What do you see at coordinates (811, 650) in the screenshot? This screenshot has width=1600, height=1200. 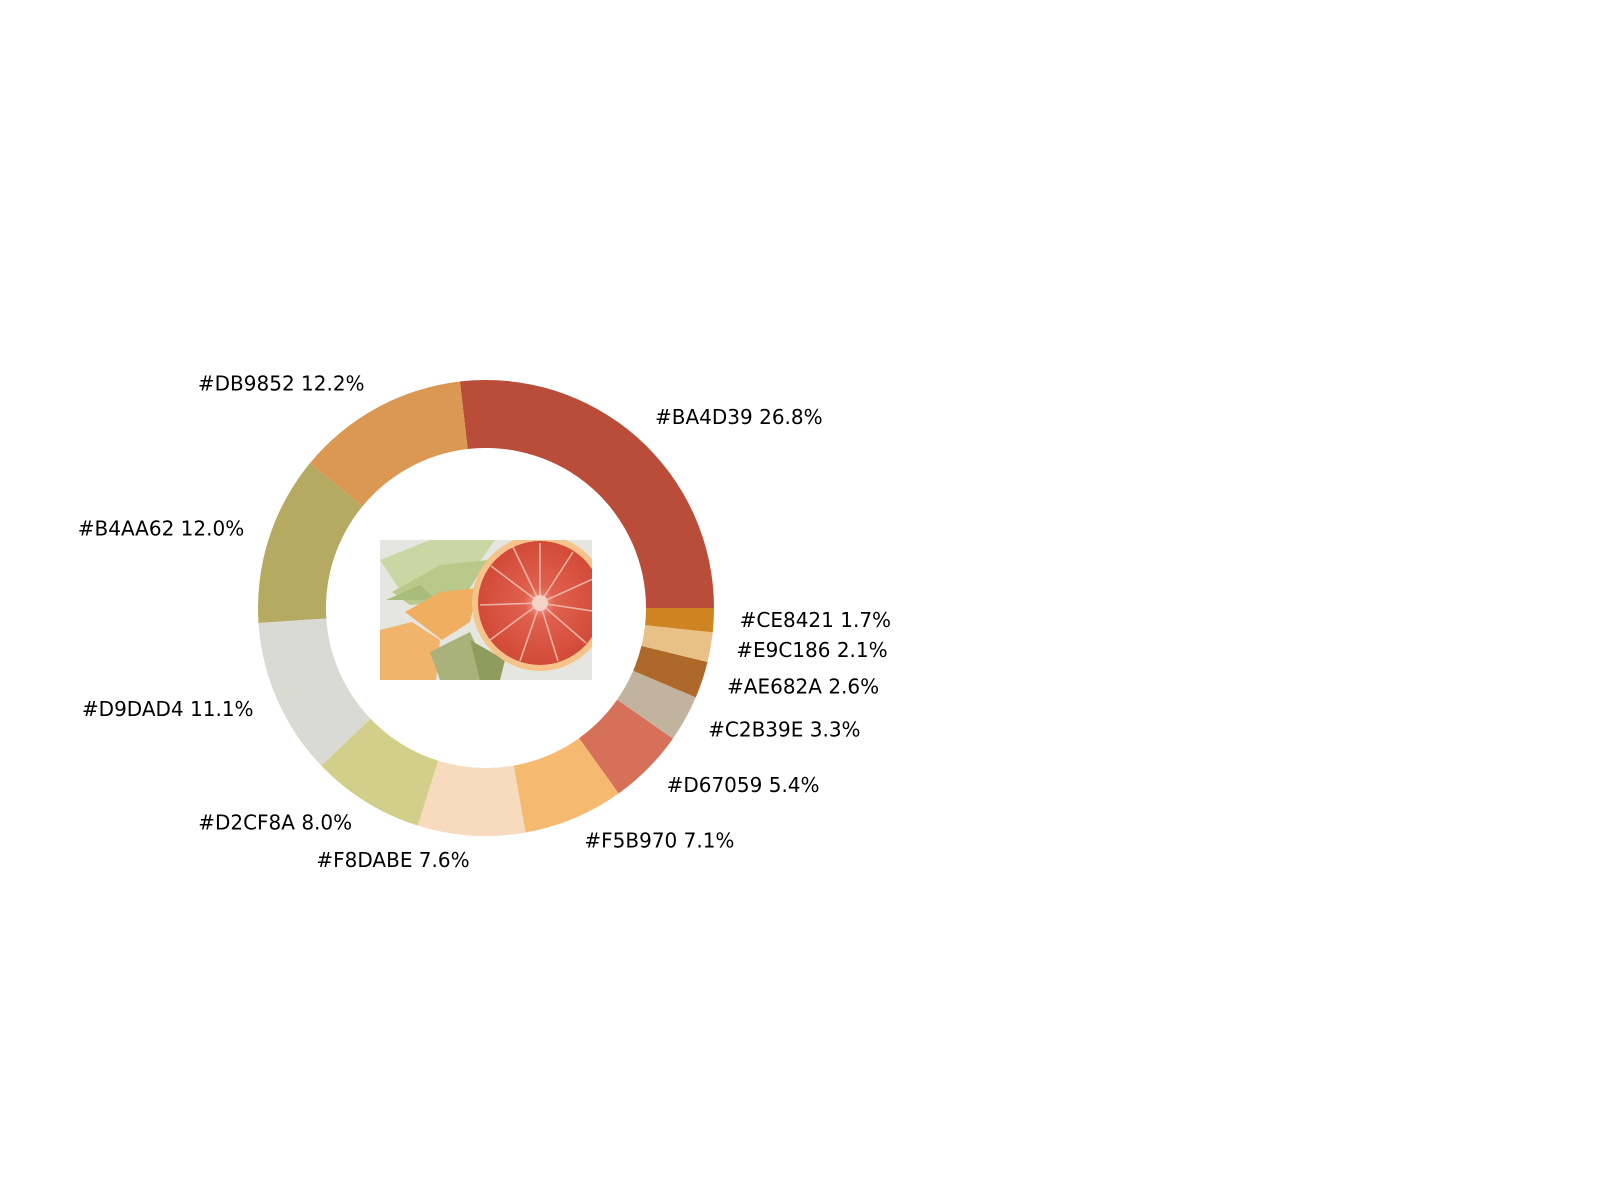 I see `slice-label-e9c186: #E9C186 2.1%` at bounding box center [811, 650].